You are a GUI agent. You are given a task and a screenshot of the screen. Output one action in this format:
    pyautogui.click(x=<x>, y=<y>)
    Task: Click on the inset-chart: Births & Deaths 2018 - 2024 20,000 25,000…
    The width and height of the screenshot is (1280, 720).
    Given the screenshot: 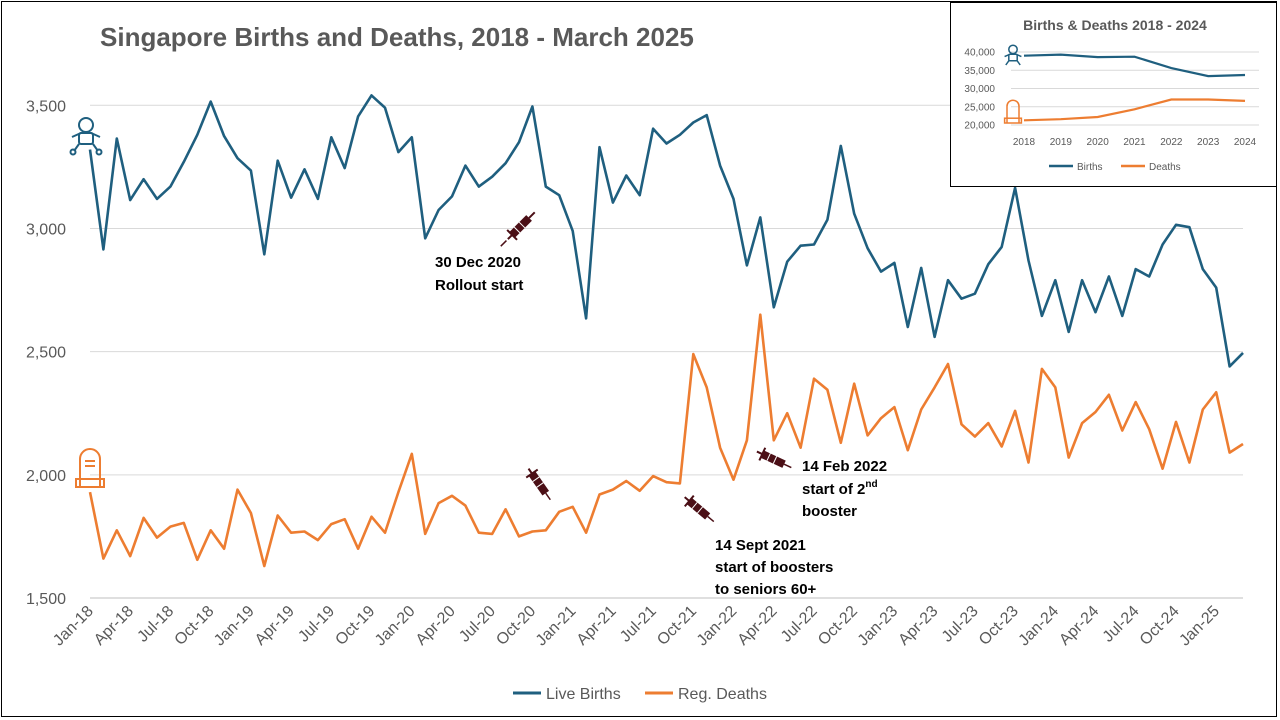 What is the action you would take?
    pyautogui.click(x=1111, y=95)
    